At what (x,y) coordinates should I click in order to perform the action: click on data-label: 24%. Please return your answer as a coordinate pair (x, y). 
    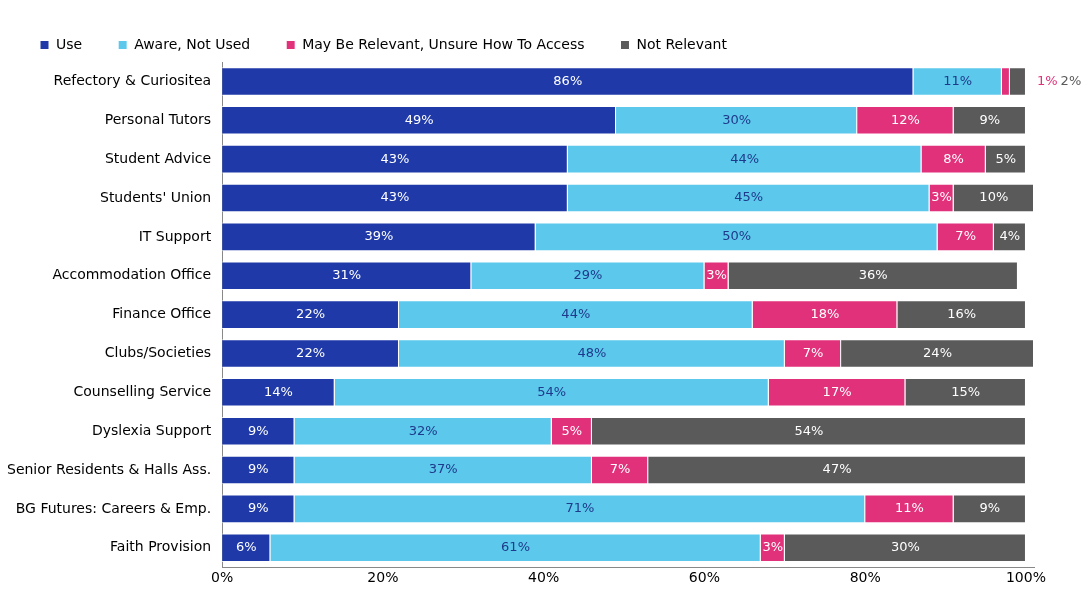
    Looking at the image, I should click on (937, 352).